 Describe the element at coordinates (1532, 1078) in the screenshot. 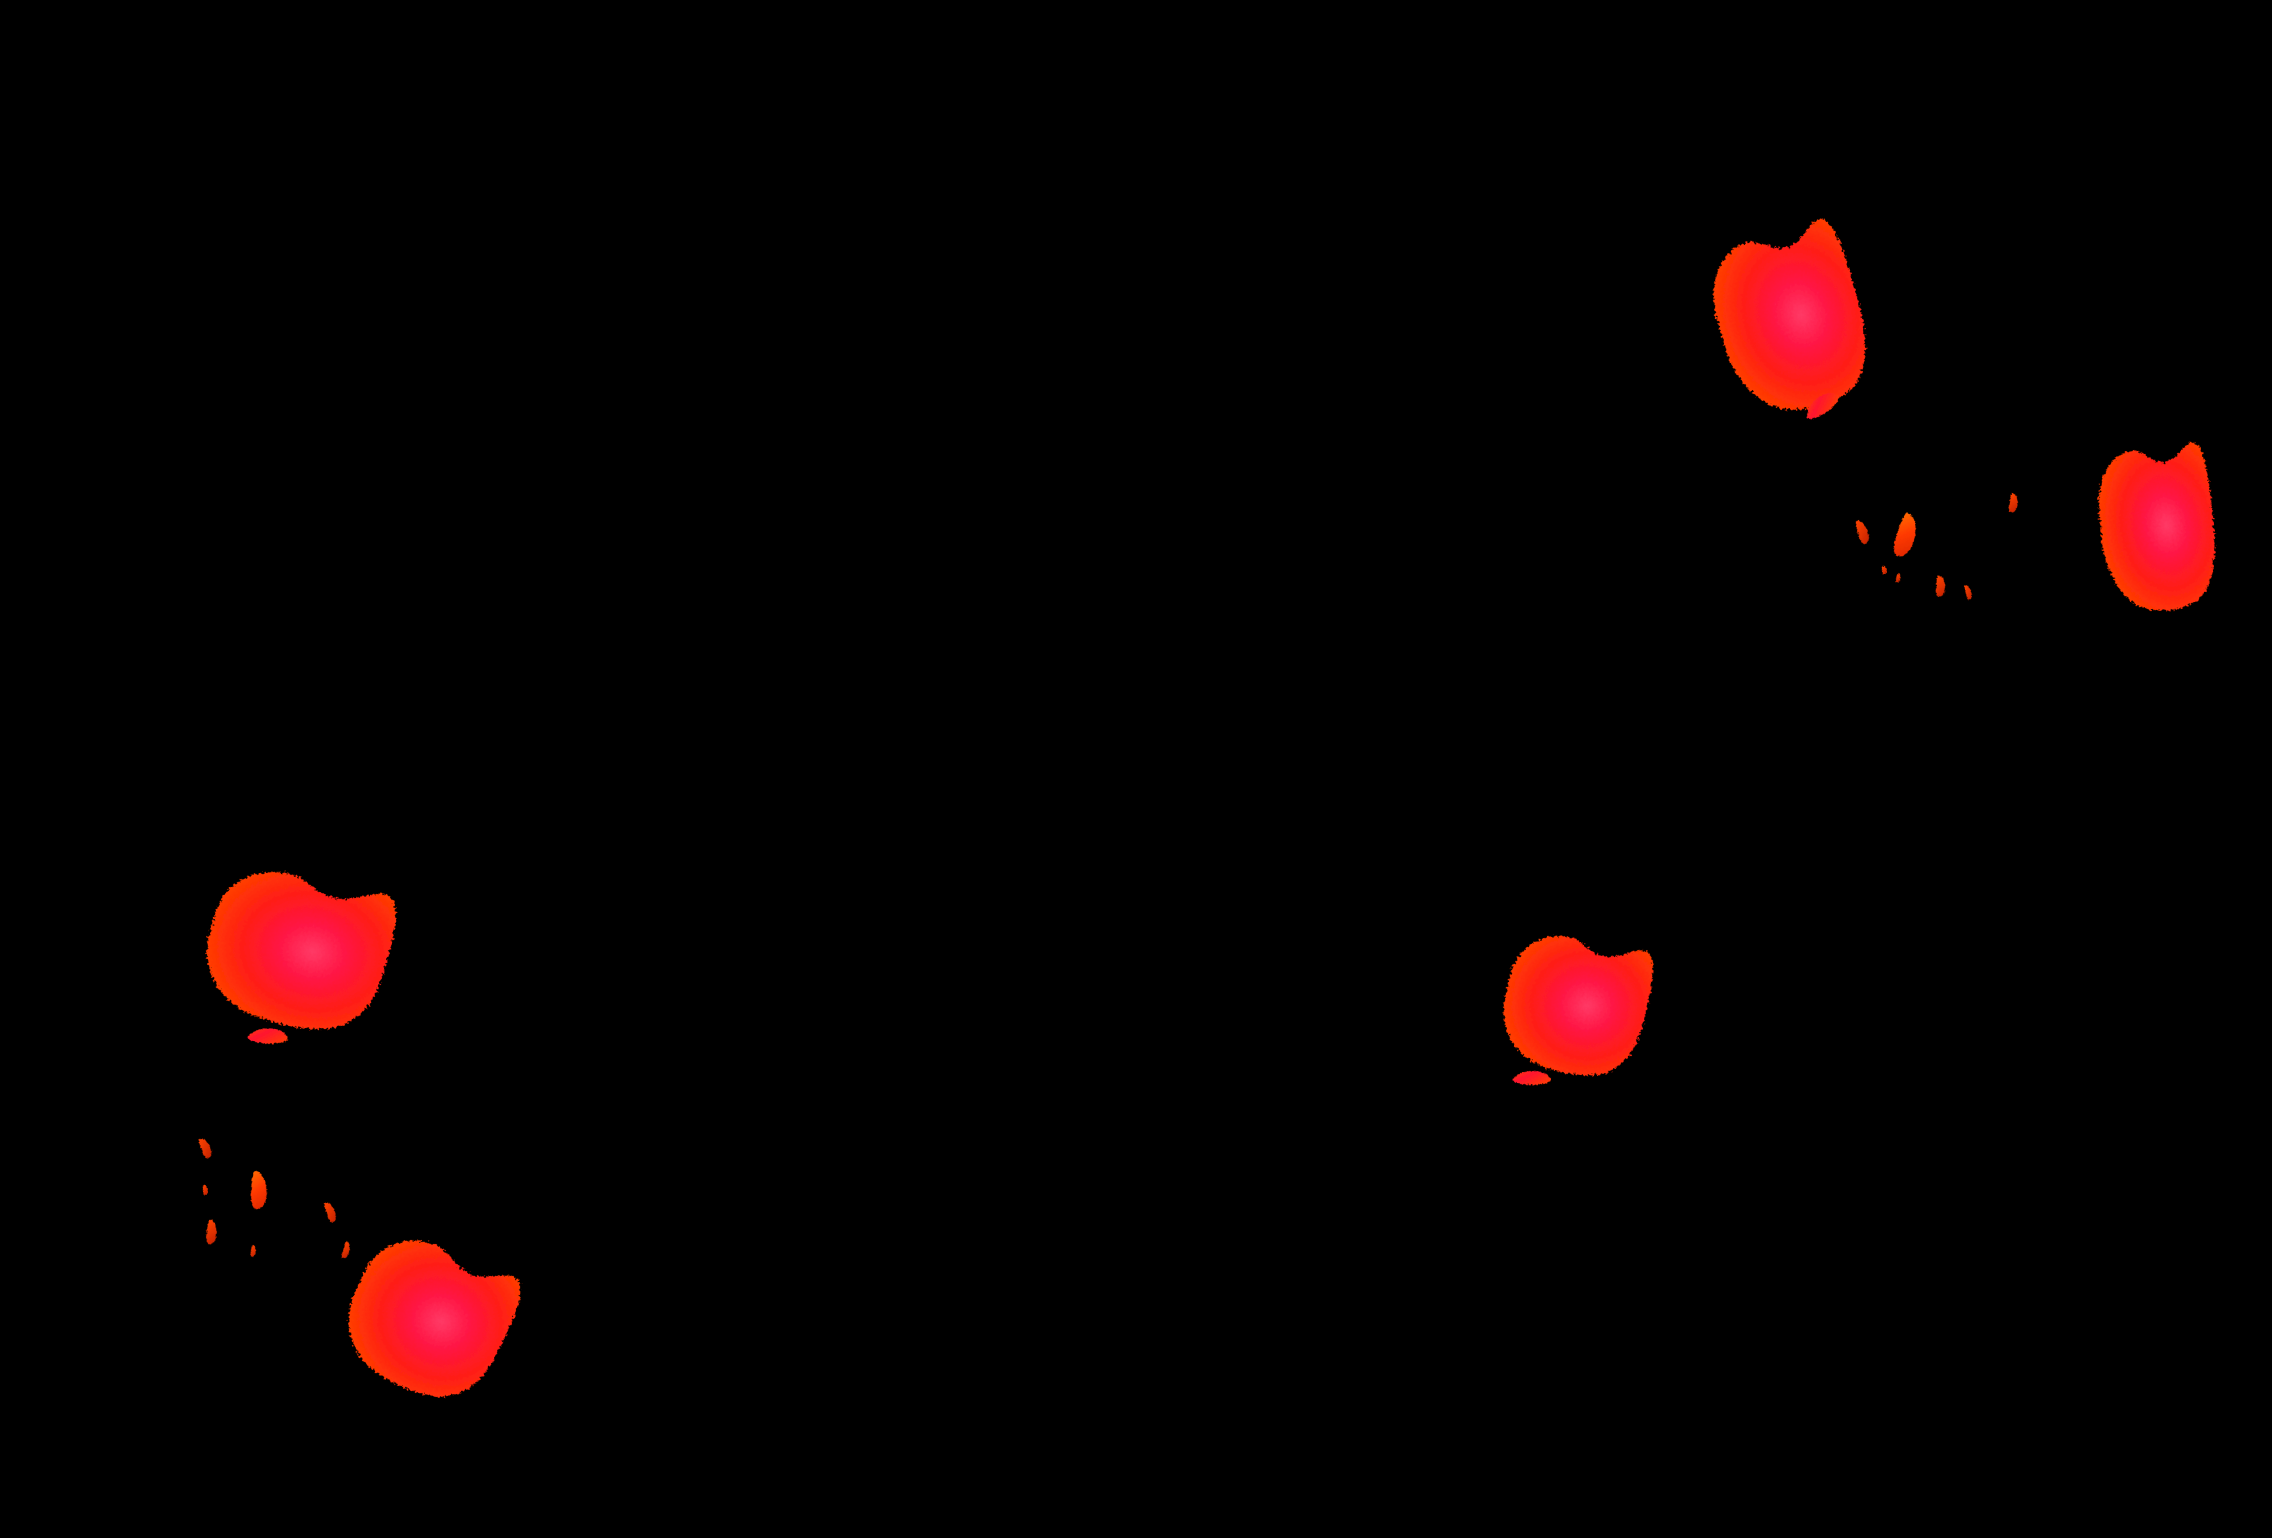

I see `blob-4-tab` at that location.